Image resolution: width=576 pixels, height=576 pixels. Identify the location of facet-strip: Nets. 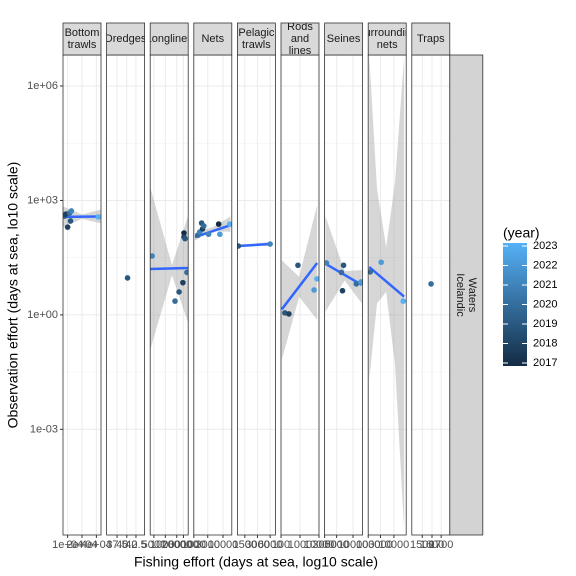
(213, 39).